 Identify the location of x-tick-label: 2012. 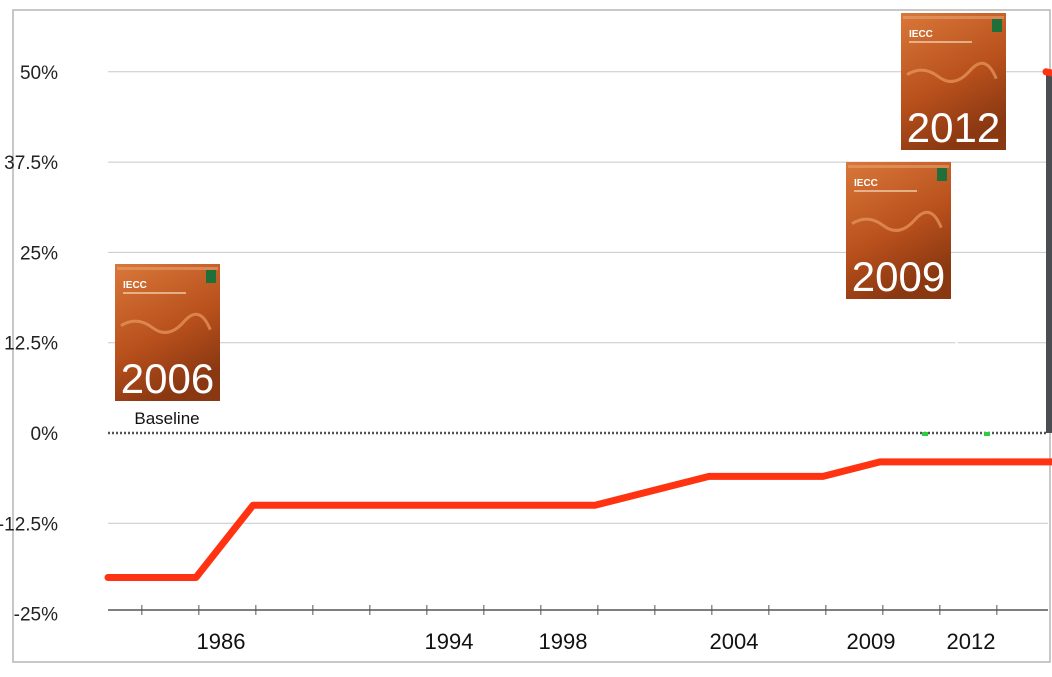
(971, 641).